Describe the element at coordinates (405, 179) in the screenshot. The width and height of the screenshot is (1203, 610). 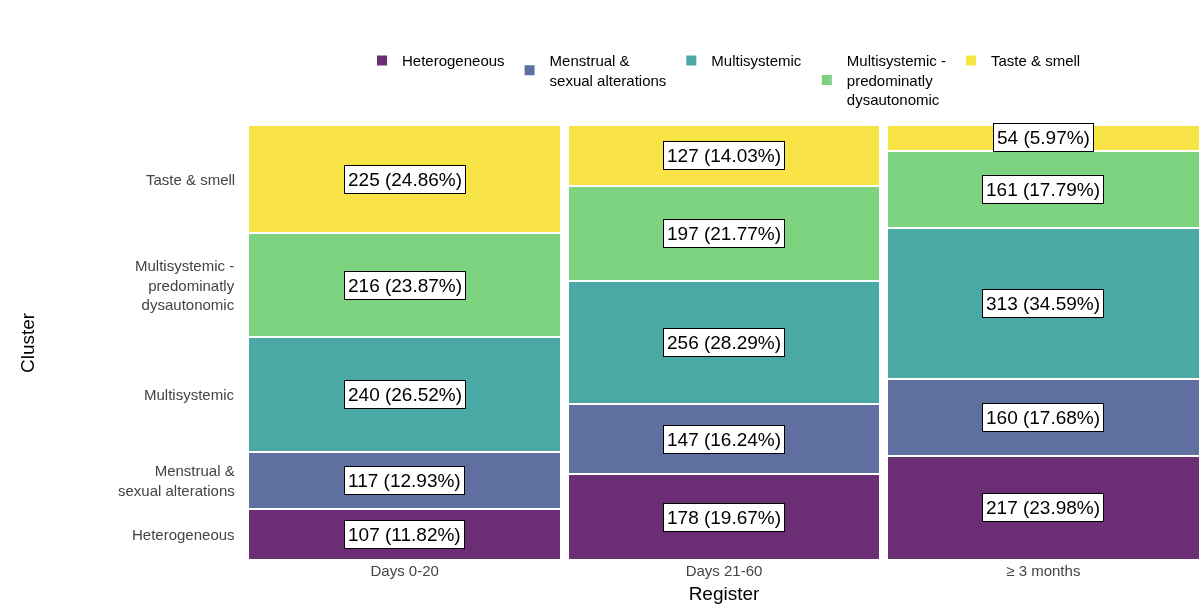
I see `data-label: 225 (24.86%)` at that location.